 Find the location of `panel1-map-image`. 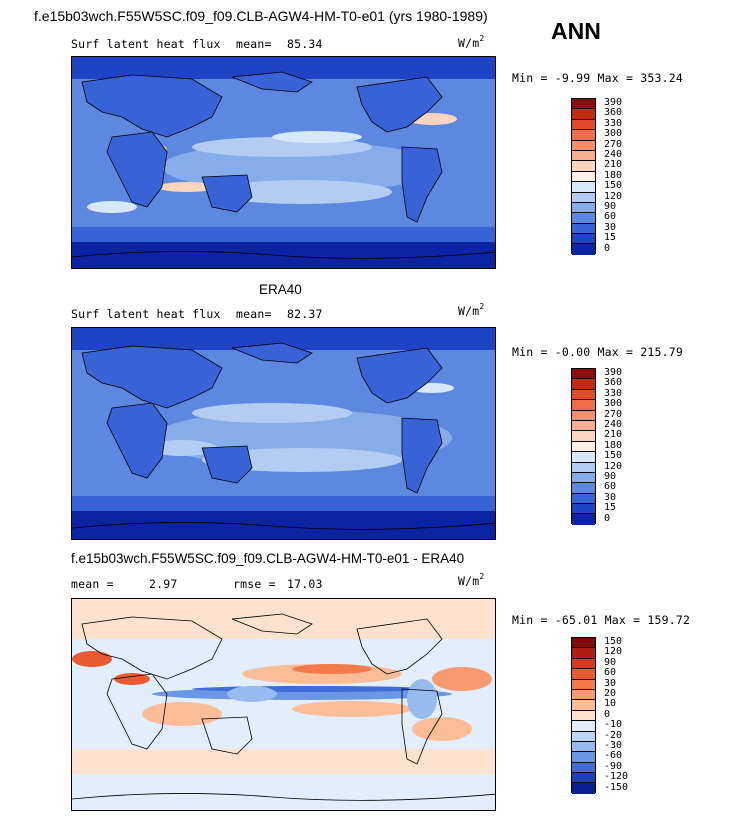

panel1-map-image is located at coordinates (283, 162).